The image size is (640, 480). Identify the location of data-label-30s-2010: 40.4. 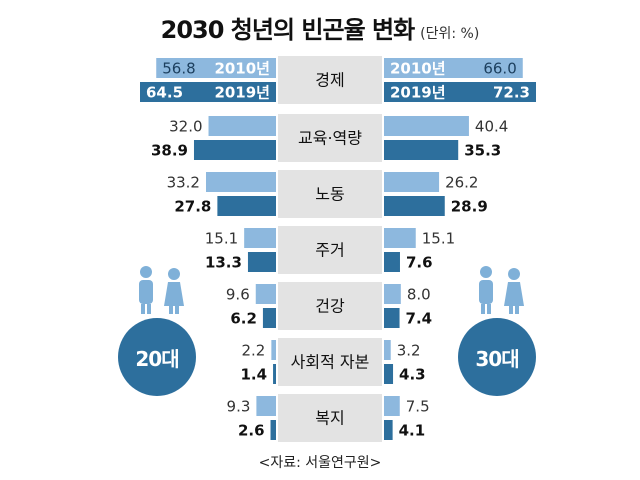
(491, 127).